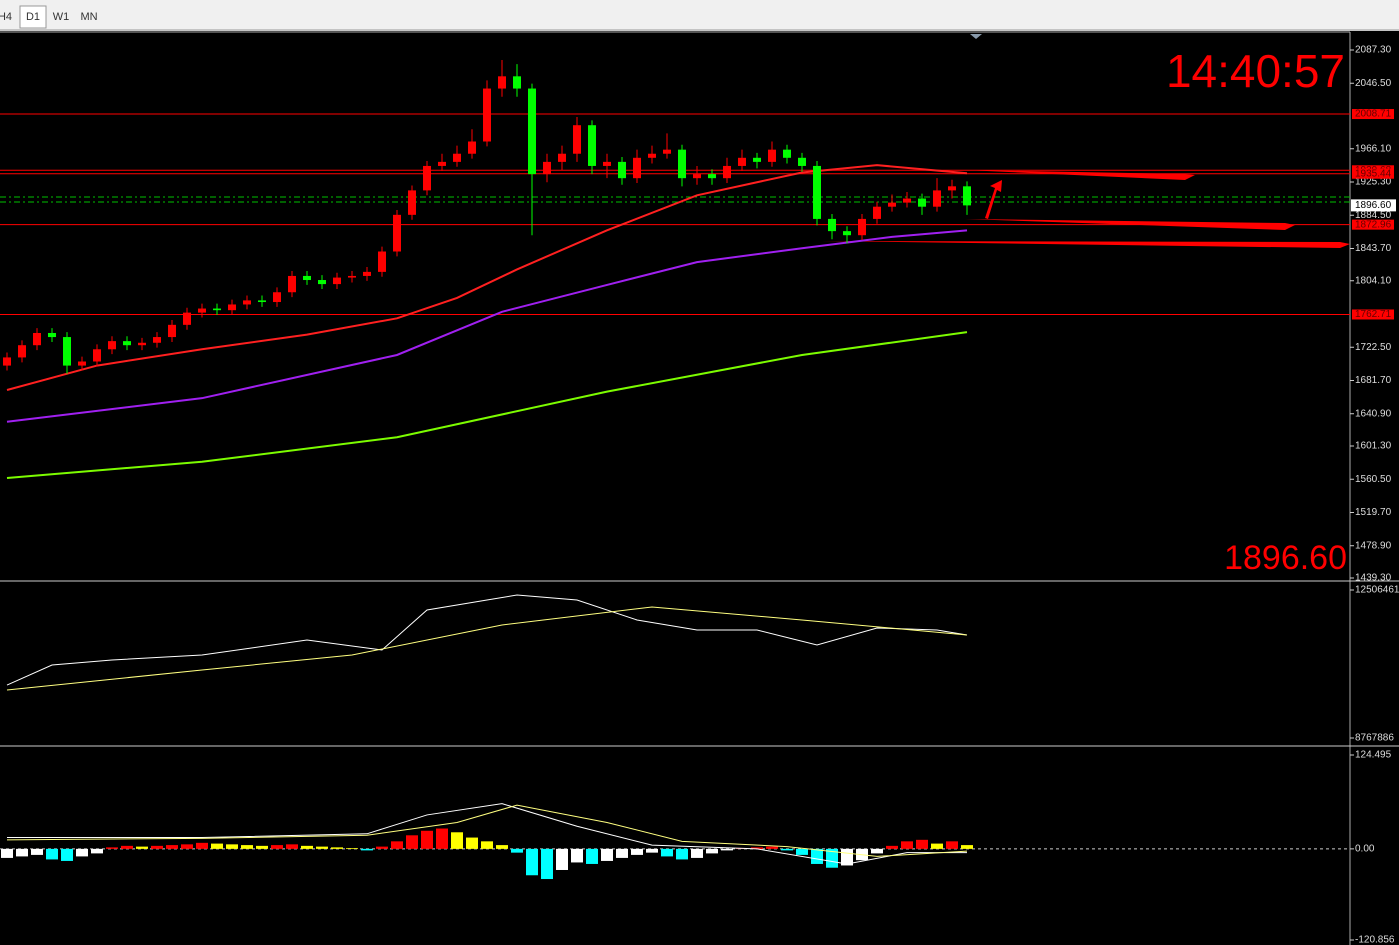 This screenshot has width=1399, height=945. I want to click on y-tick-label: 1804.10, so click(1373, 280).